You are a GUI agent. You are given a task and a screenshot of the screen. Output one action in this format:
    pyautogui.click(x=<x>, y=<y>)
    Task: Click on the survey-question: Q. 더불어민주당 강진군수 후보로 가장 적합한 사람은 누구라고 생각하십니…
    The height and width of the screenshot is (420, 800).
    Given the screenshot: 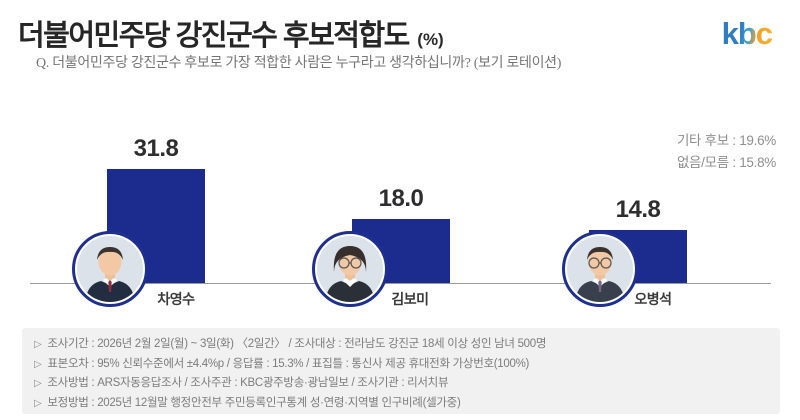 What is the action you would take?
    pyautogui.click(x=299, y=63)
    